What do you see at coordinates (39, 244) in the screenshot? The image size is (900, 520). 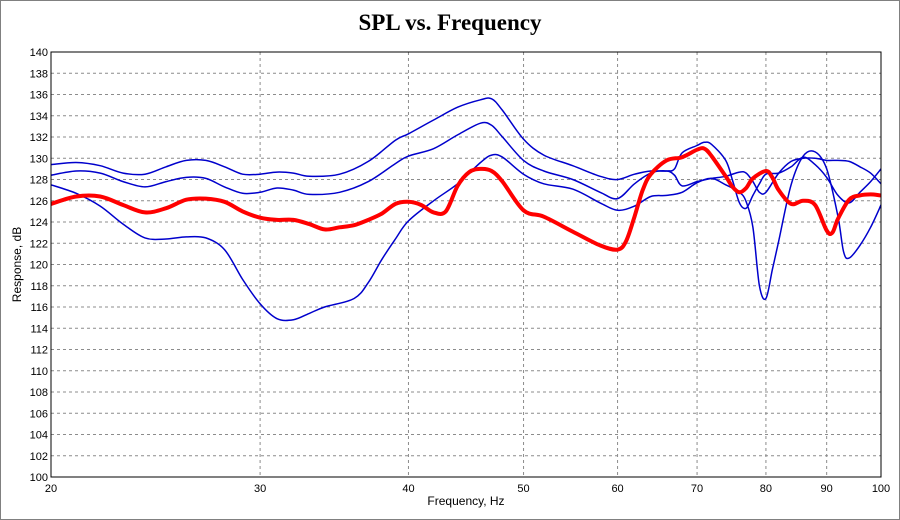 I see `y-tick-label: 122` at bounding box center [39, 244].